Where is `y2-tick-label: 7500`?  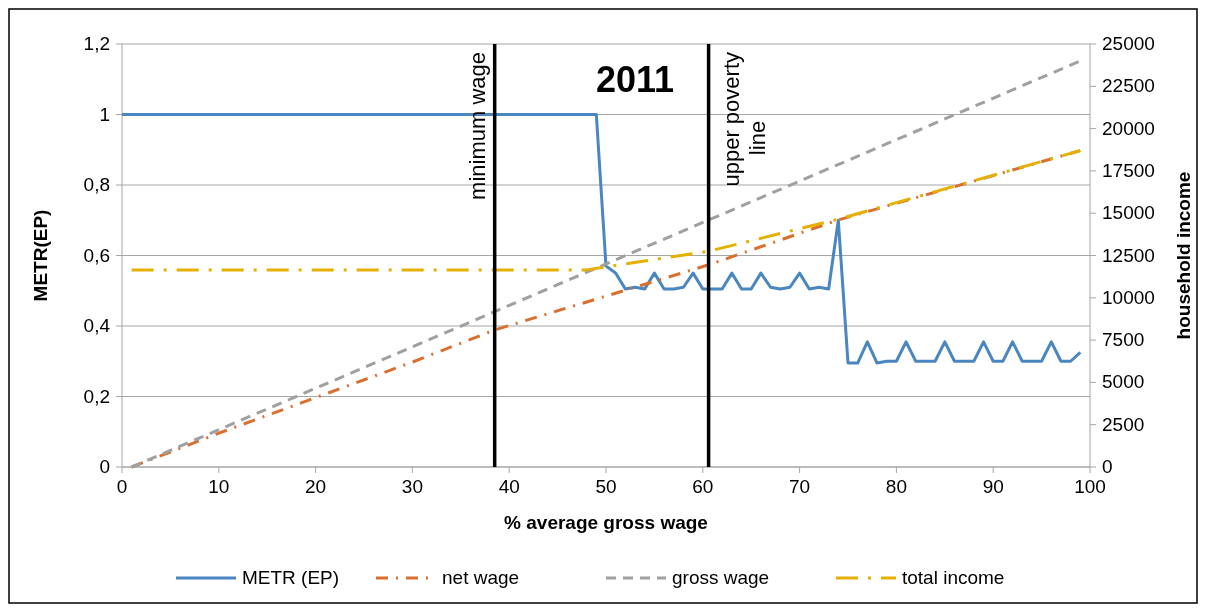
y2-tick-label: 7500 is located at coordinates (1123, 340).